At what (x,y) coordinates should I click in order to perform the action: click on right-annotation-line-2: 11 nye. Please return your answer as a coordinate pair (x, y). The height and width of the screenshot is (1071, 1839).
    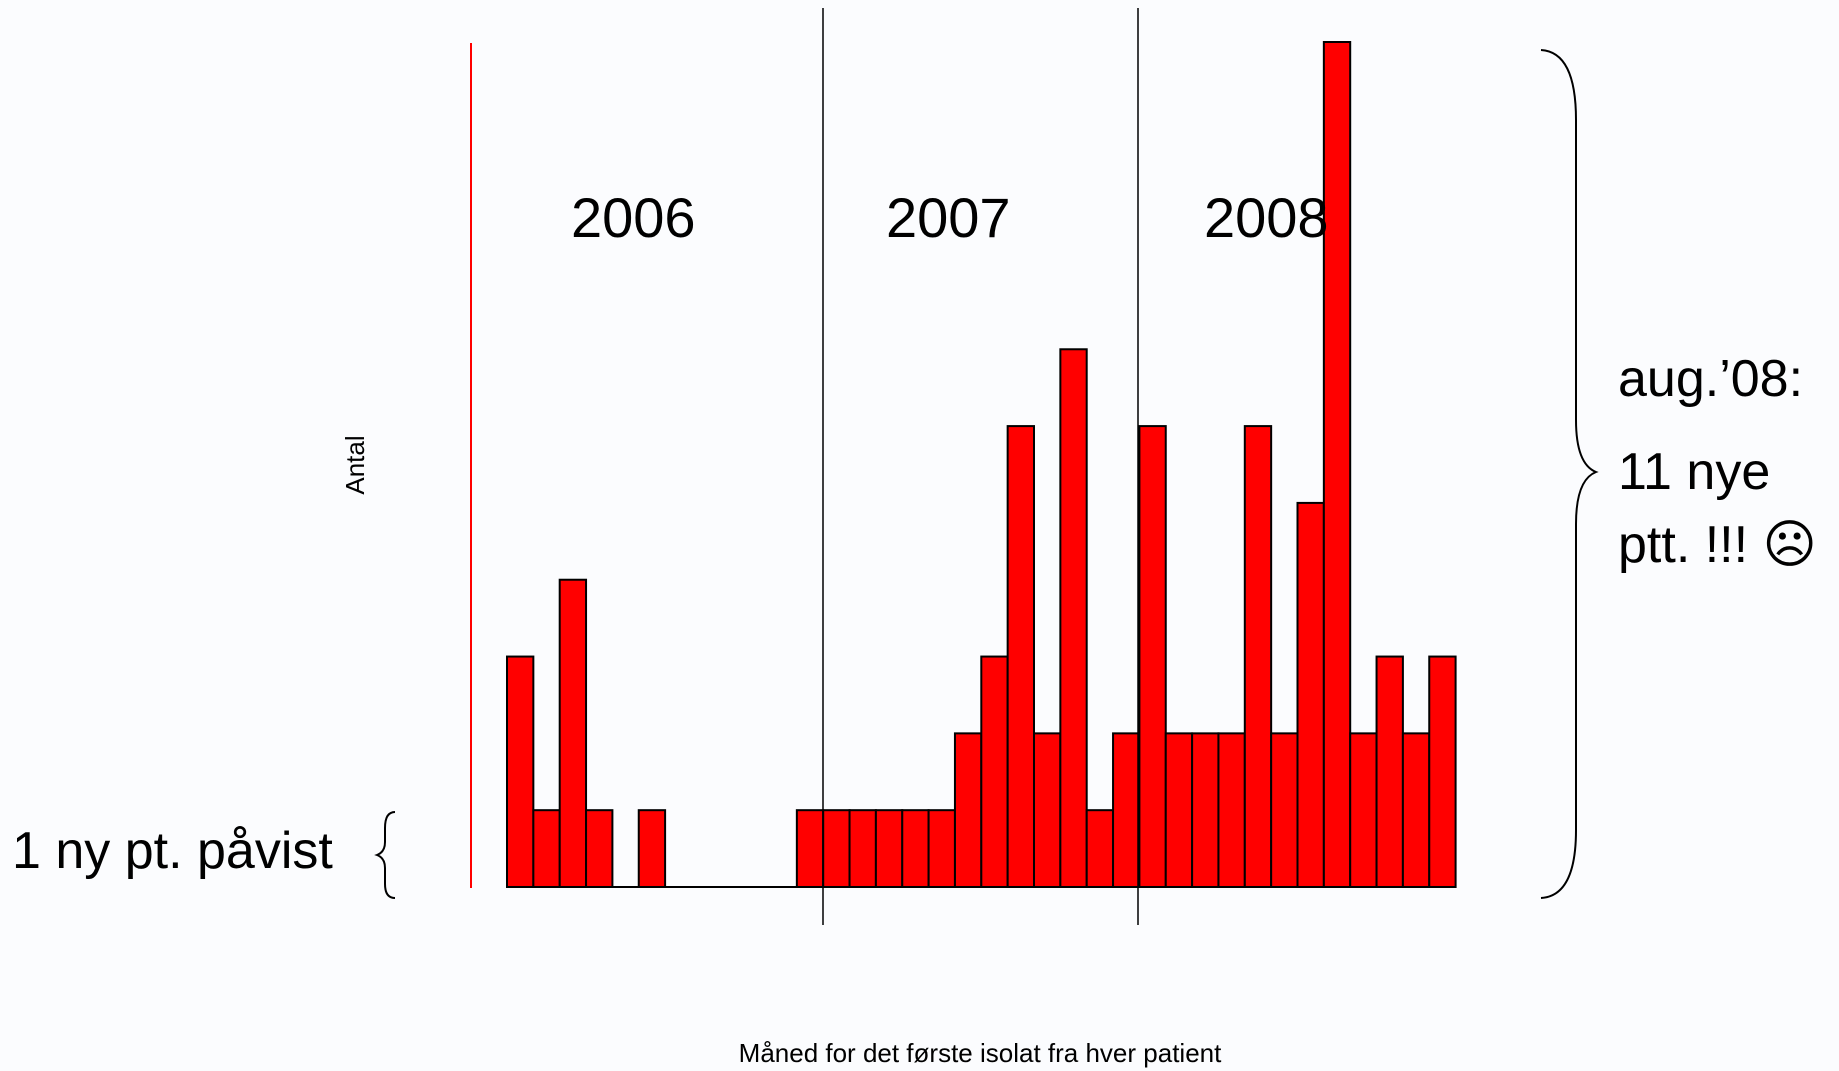
    Looking at the image, I should click on (1694, 472).